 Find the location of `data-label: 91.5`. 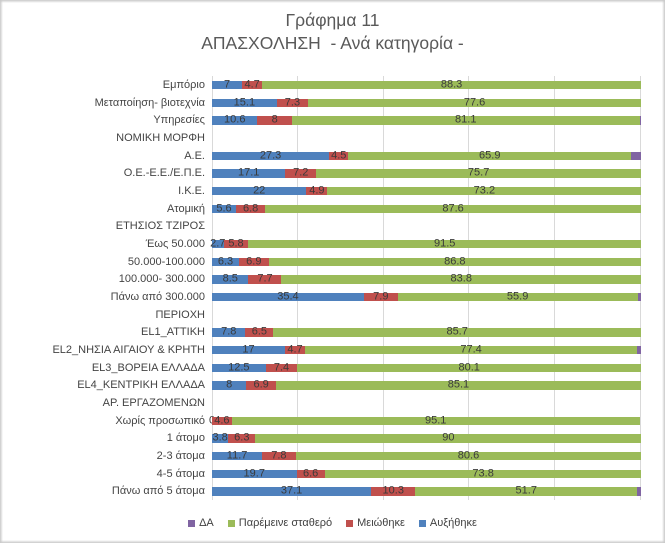

data-label: 91.5 is located at coordinates (445, 243).